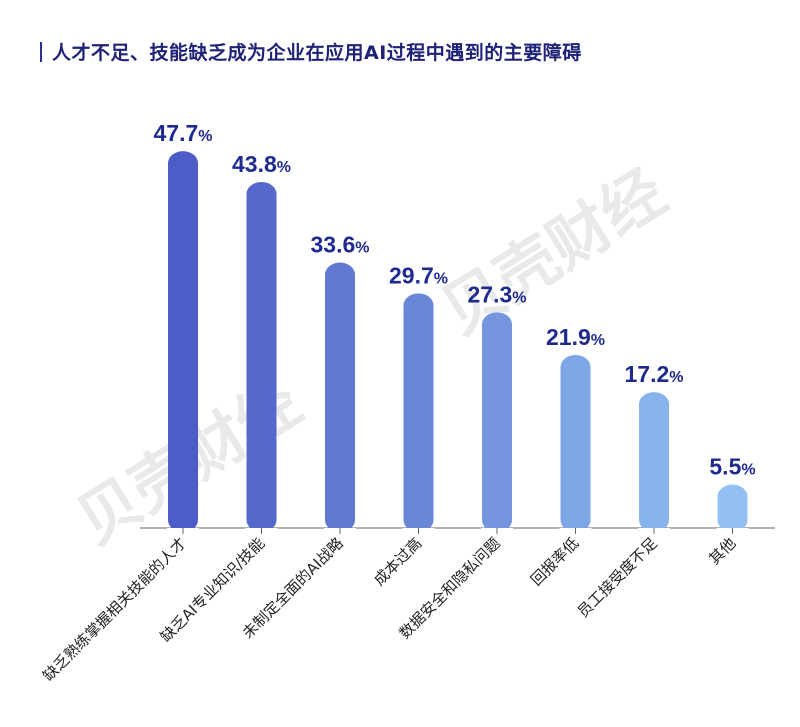 The image size is (800, 727). Describe the element at coordinates (418, 275) in the screenshot. I see `value-label: 29.7%` at that location.